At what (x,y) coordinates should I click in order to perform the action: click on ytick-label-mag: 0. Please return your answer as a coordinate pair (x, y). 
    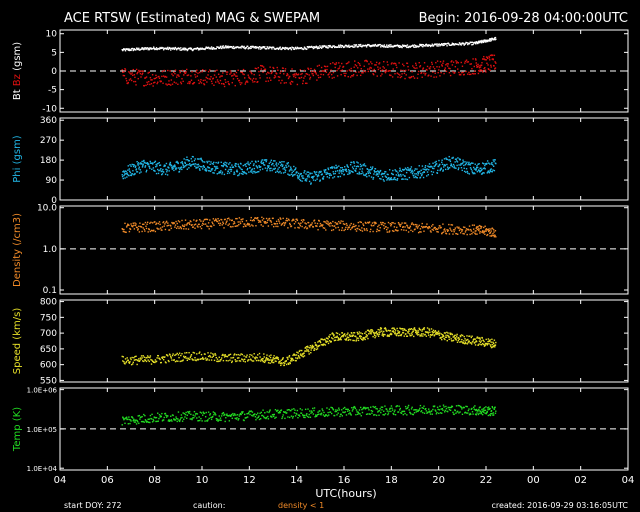
    Looking at the image, I should click on (54, 72).